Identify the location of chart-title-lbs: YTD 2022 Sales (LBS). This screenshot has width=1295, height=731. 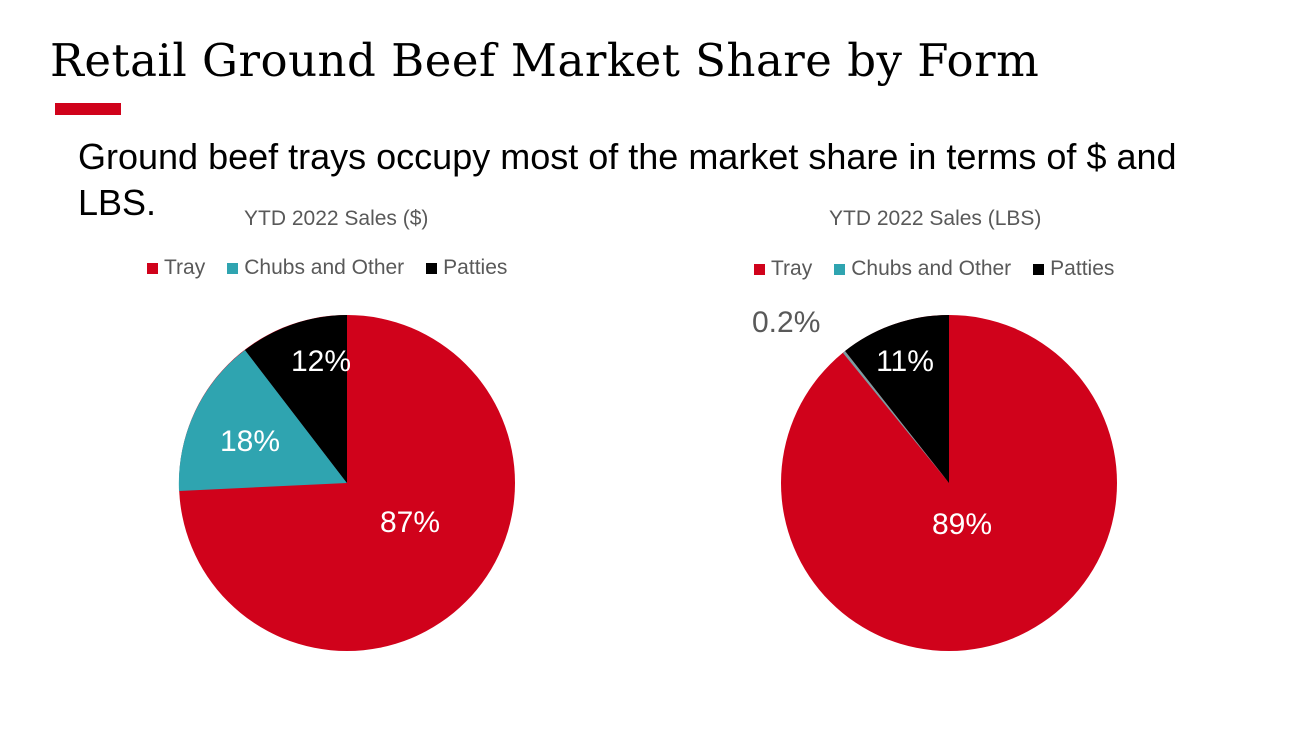
(935, 218).